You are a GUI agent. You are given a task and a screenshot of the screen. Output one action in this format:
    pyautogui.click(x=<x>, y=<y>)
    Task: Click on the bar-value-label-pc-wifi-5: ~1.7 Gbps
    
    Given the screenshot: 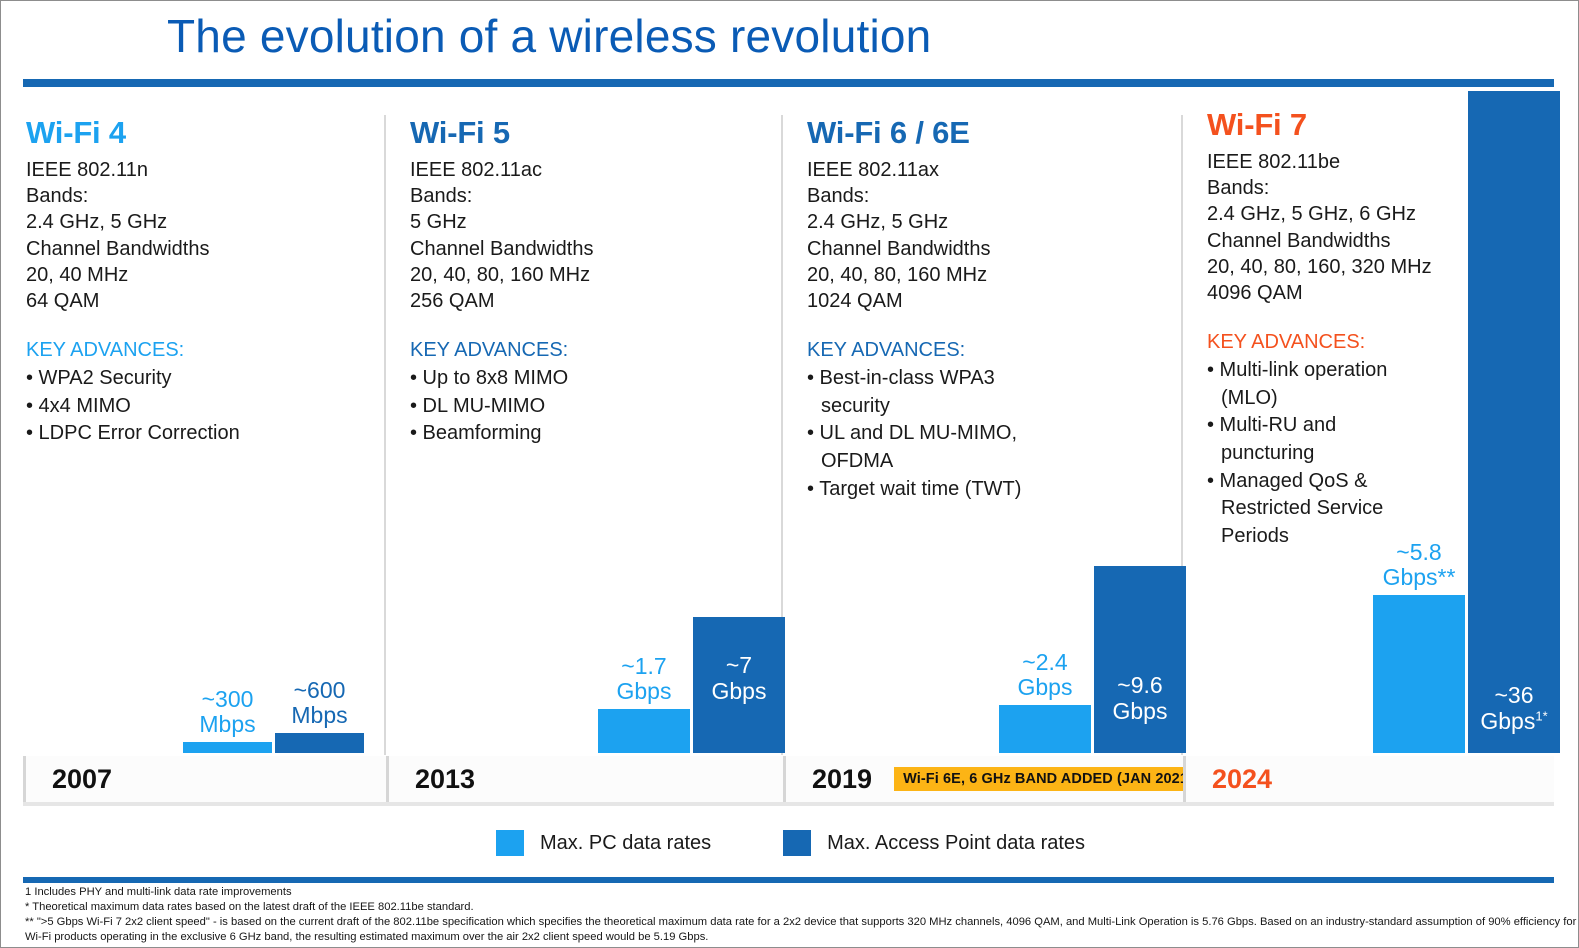 What is the action you would take?
    pyautogui.click(x=644, y=679)
    